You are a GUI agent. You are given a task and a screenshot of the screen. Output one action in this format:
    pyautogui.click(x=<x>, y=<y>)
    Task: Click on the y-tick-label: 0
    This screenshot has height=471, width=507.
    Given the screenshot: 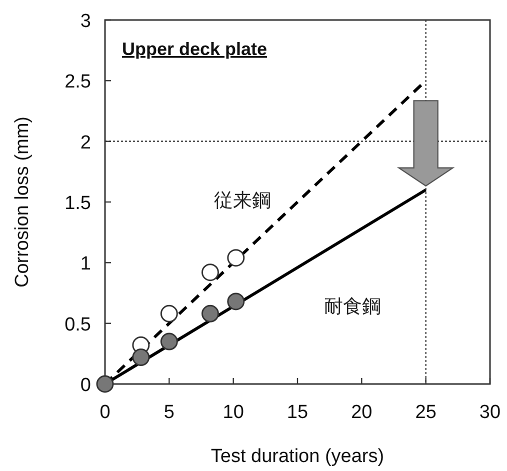 What is the action you would take?
    pyautogui.click(x=85, y=385)
    